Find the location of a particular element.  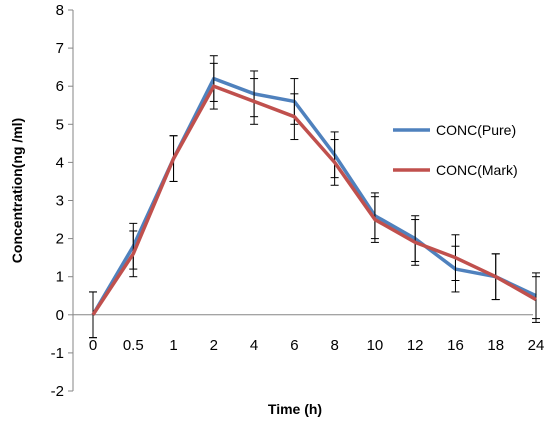

y-tick-label: 6 is located at coordinates (60, 86).